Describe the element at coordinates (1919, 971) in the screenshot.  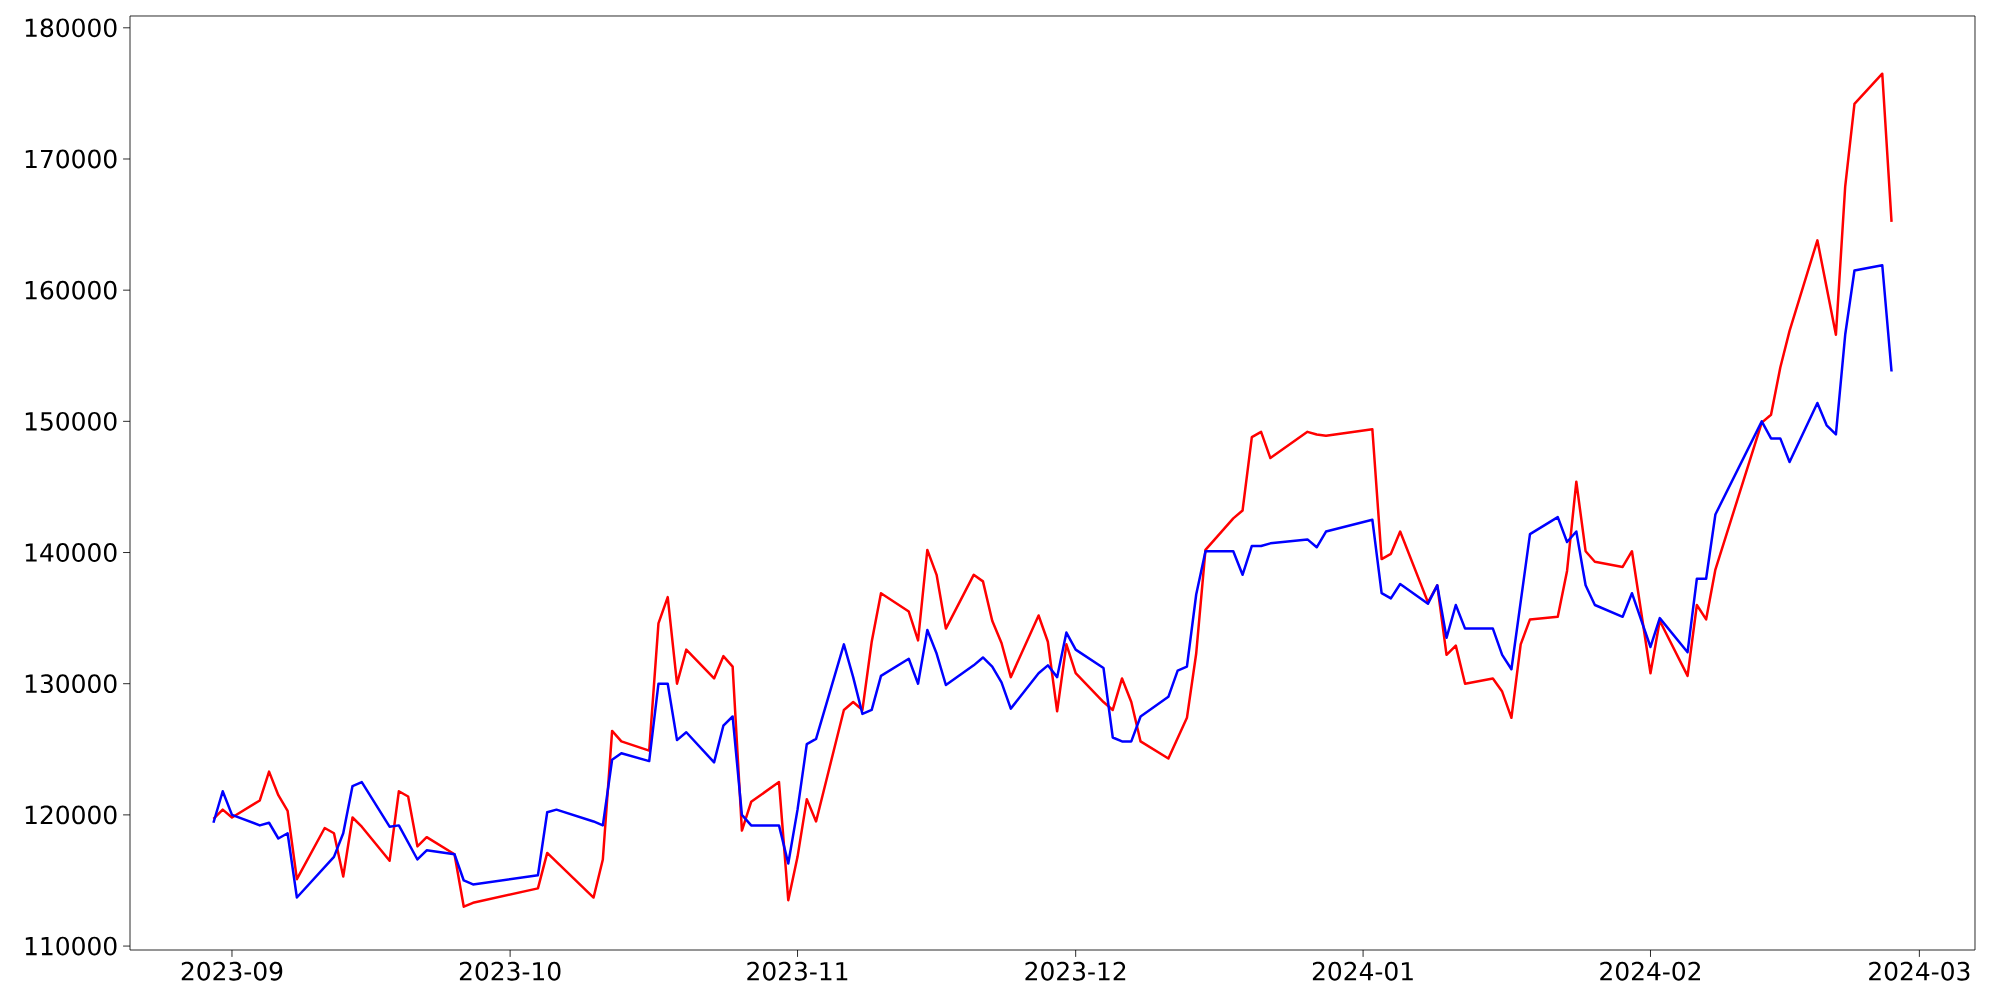
I see `x-tick-label: 2024-03` at that location.